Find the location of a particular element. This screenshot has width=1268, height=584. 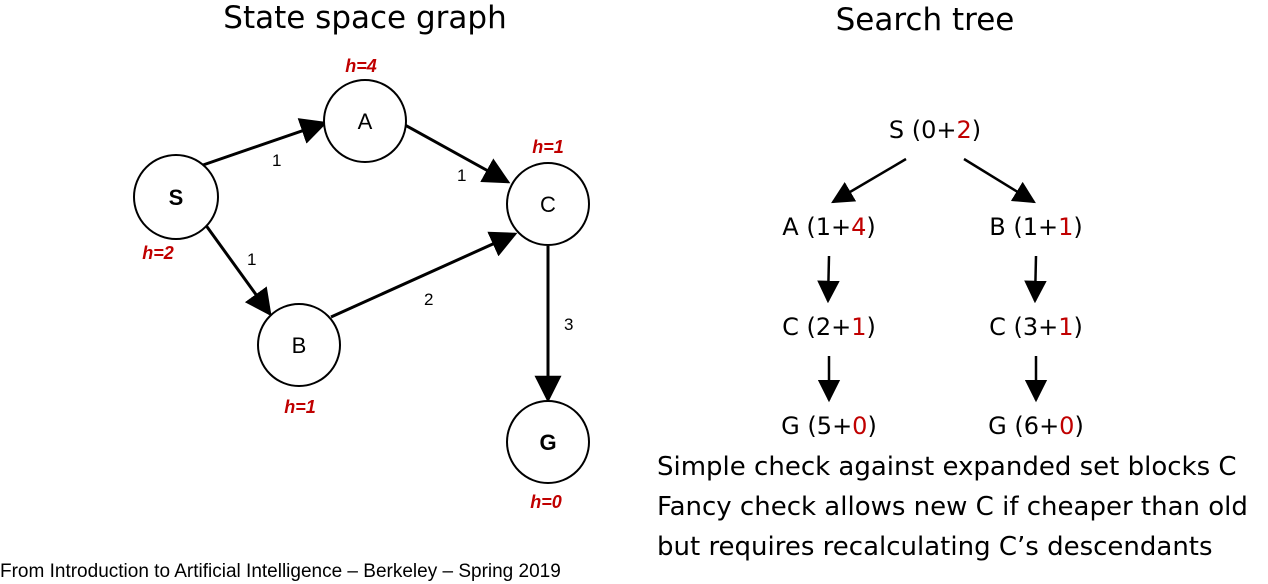

tree-node-h: 4 is located at coordinates (859, 227).